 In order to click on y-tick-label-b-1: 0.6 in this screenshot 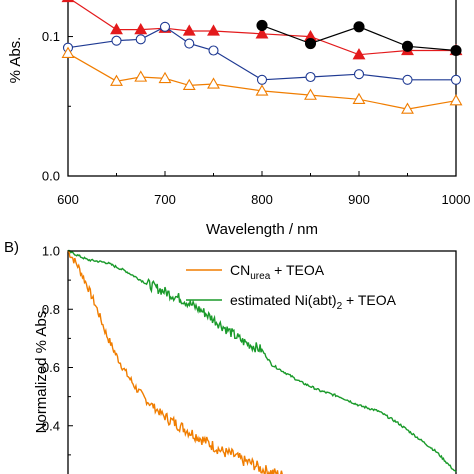, I will do `click(51, 367)`.